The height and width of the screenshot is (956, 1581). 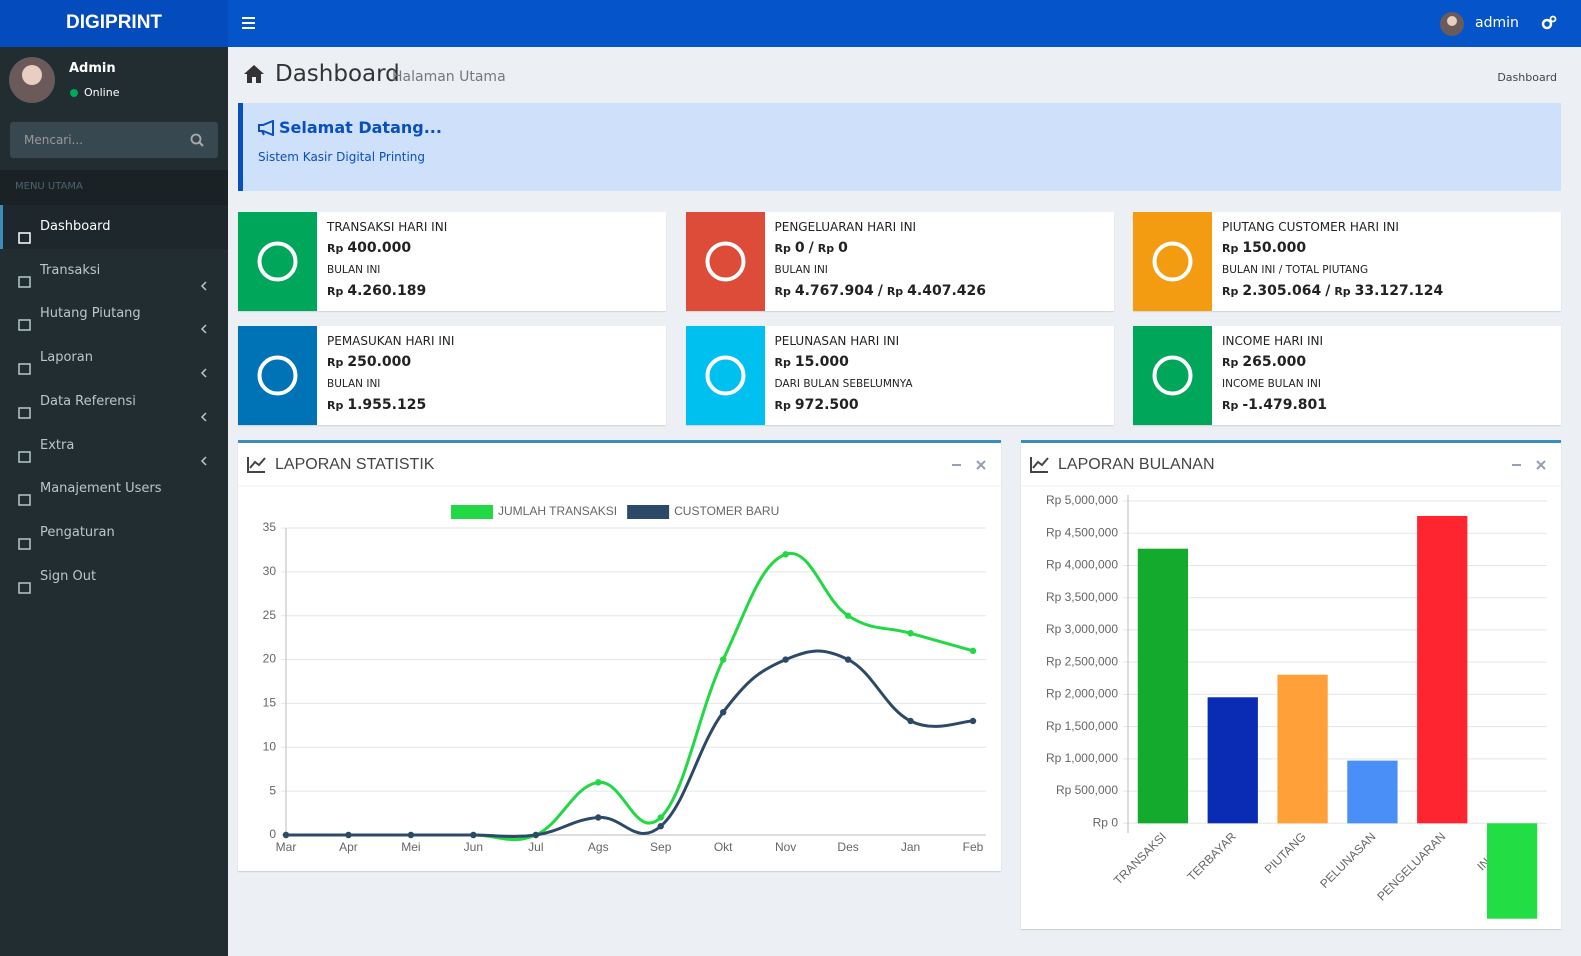 What do you see at coordinates (1452, 24) in the screenshot?
I see `user-avatar` at bounding box center [1452, 24].